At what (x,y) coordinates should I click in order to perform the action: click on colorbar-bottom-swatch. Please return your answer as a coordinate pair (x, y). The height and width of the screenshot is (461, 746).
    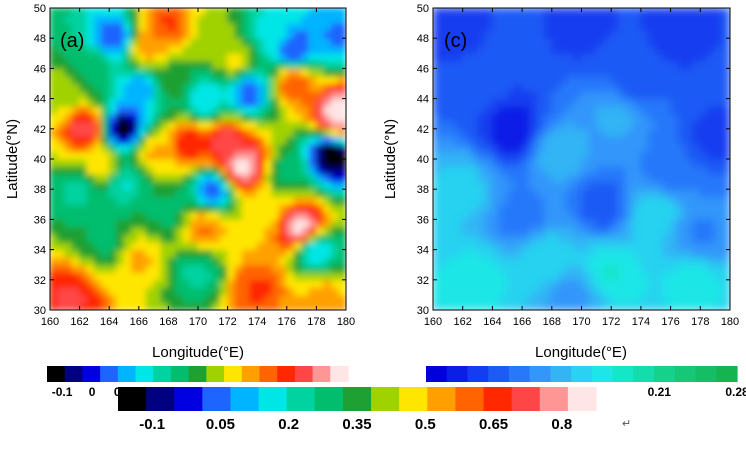
    Looking at the image, I should click on (273, 399).